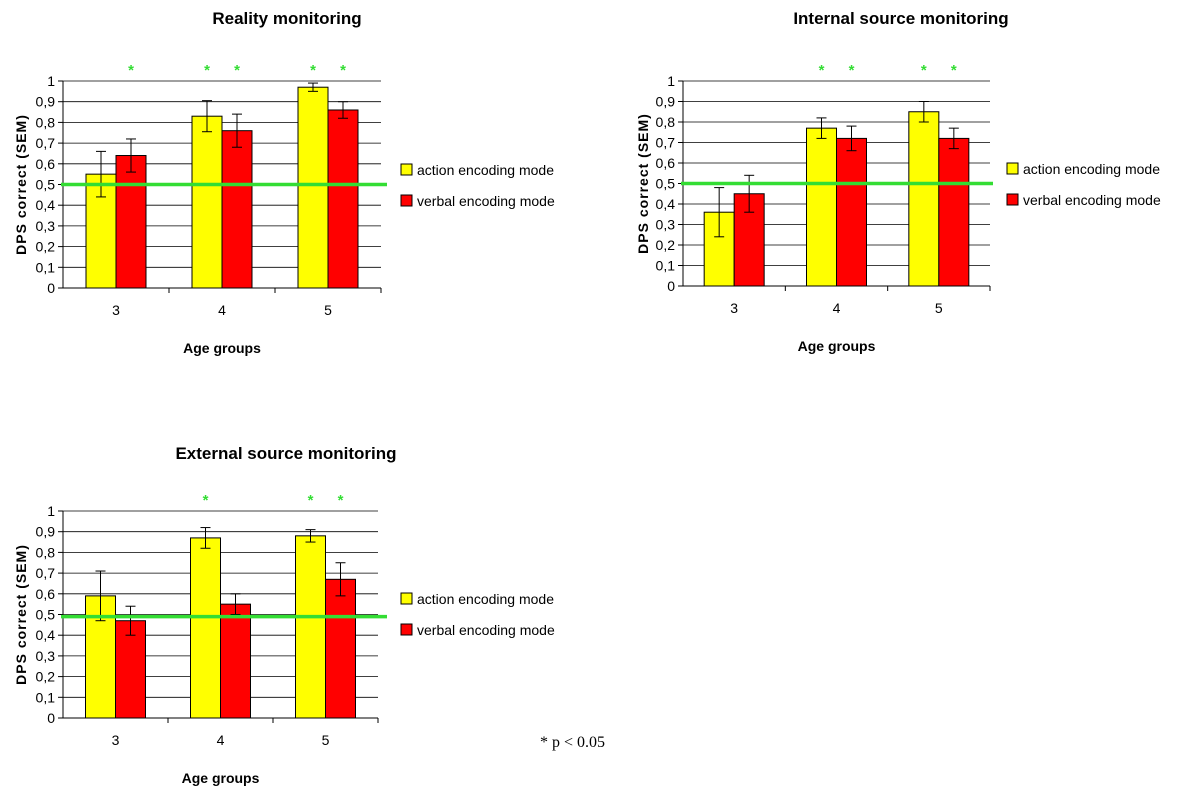  What do you see at coordinates (285, 453) in the screenshot?
I see `chart-title: External source monitoring` at bounding box center [285, 453].